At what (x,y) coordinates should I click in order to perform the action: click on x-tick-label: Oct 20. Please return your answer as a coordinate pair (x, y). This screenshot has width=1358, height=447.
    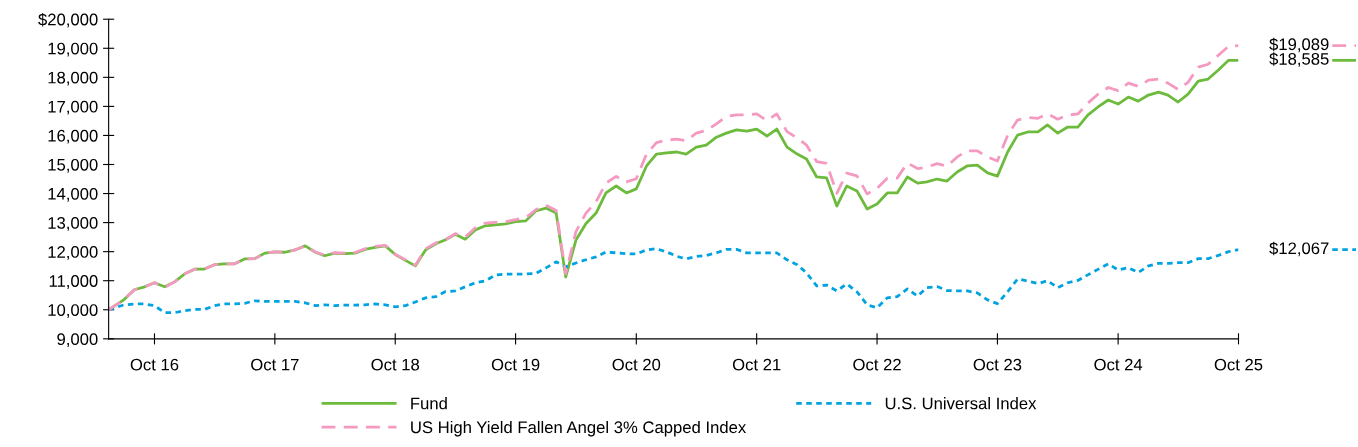
    Looking at the image, I should click on (636, 364).